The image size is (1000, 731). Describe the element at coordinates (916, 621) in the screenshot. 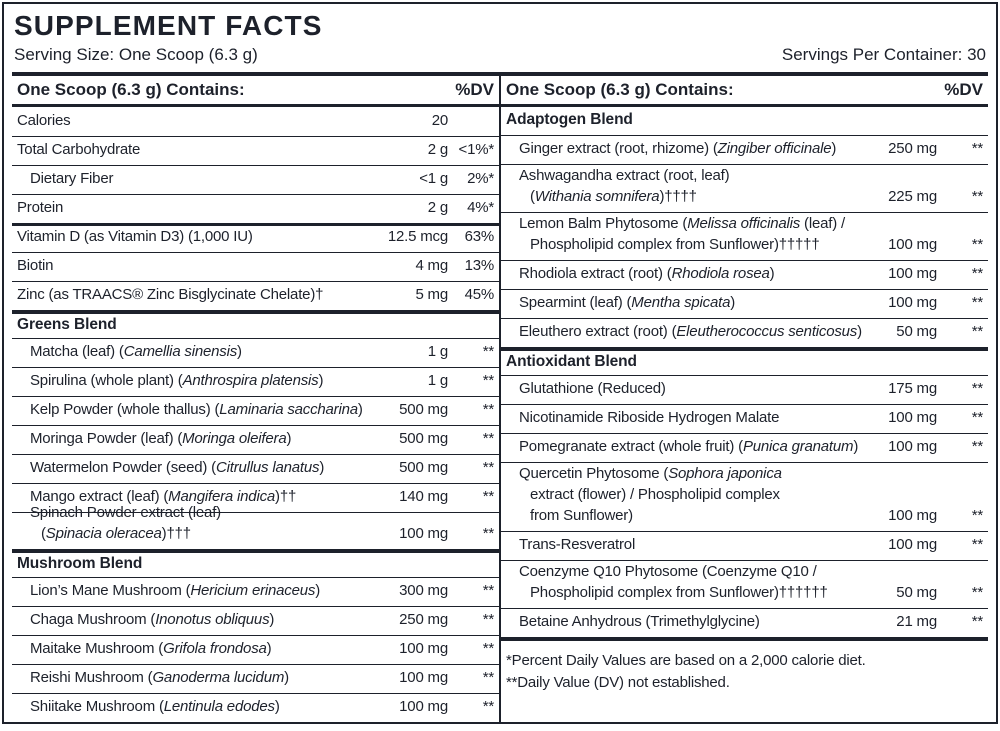

I see `amount-value: 21 mg` at that location.